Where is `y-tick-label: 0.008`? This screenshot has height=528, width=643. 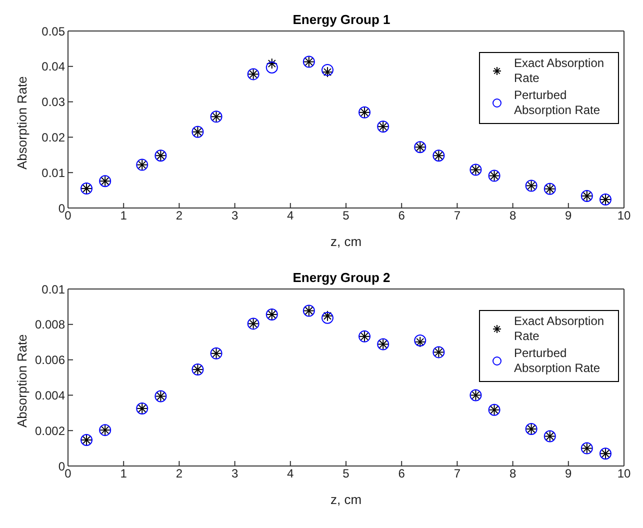
y-tick-label: 0.008 is located at coordinates (50, 325).